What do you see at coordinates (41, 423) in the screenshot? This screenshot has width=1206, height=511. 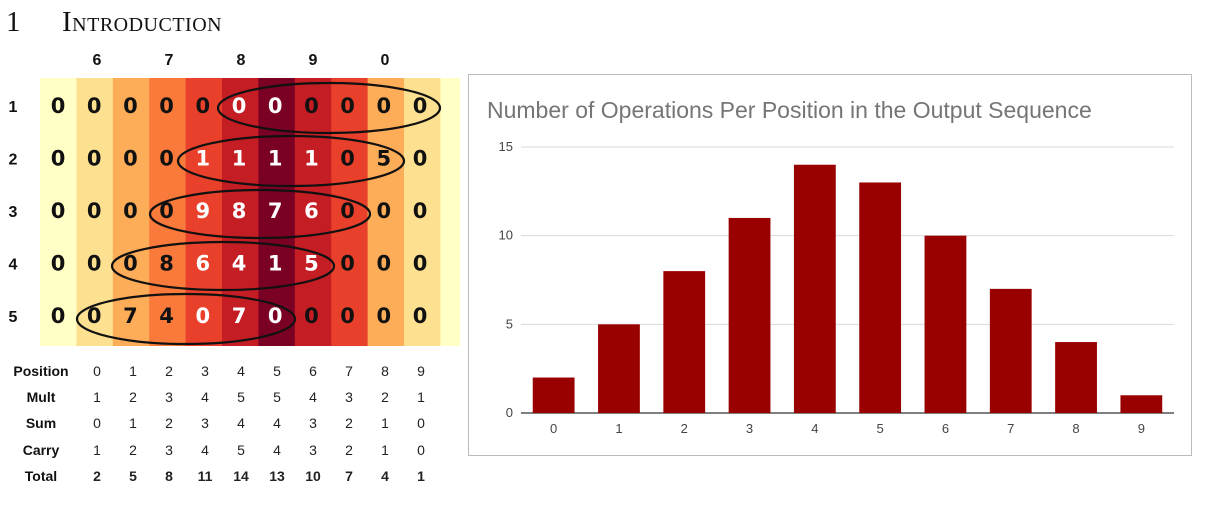 I see `table-row-label: Sum` at bounding box center [41, 423].